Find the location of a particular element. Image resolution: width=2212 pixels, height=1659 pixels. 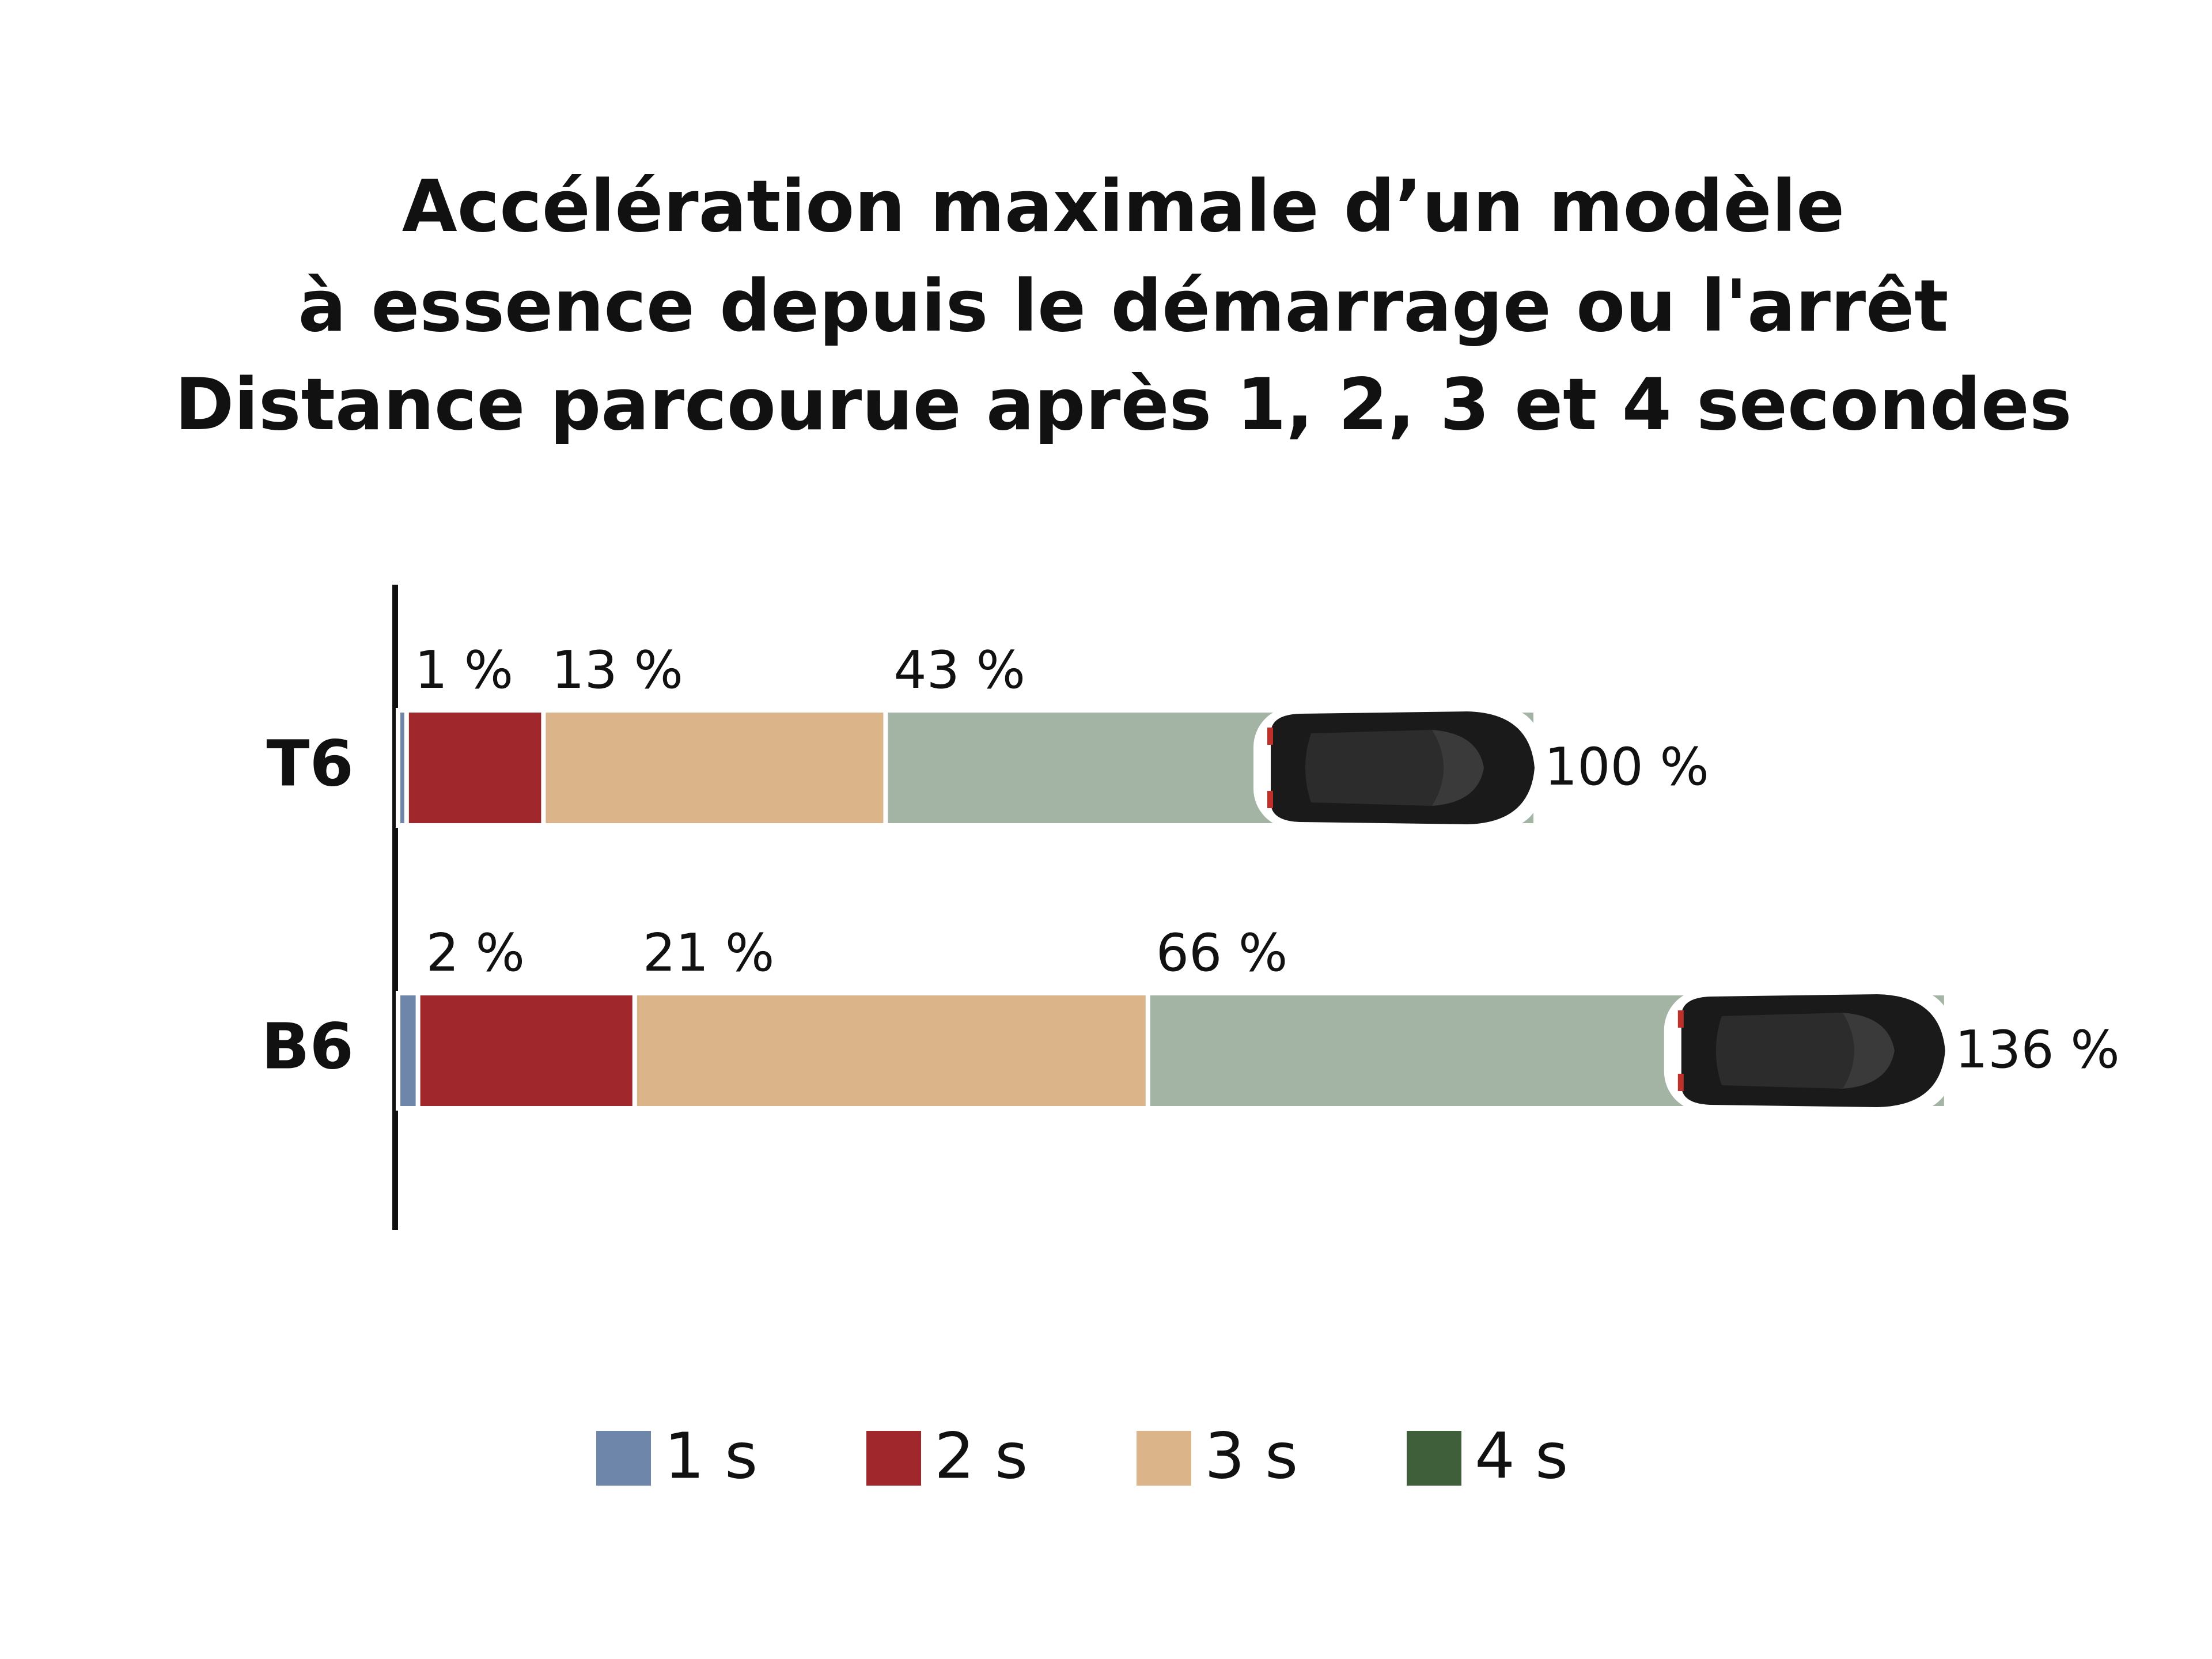

value-label: 2 % is located at coordinates (475, 953).